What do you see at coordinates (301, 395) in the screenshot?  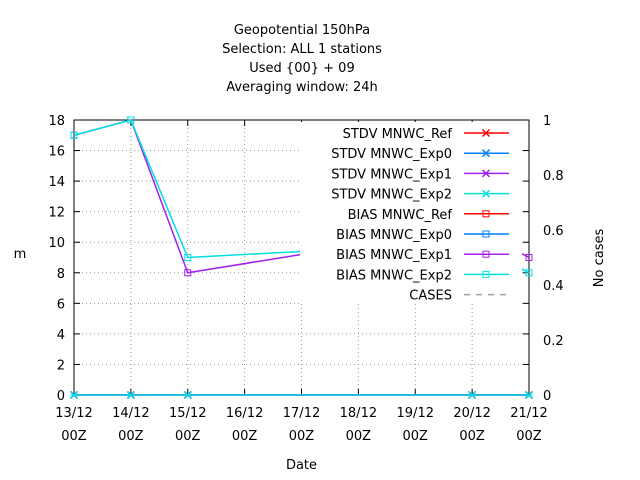 I see `series-group-item` at bounding box center [301, 395].